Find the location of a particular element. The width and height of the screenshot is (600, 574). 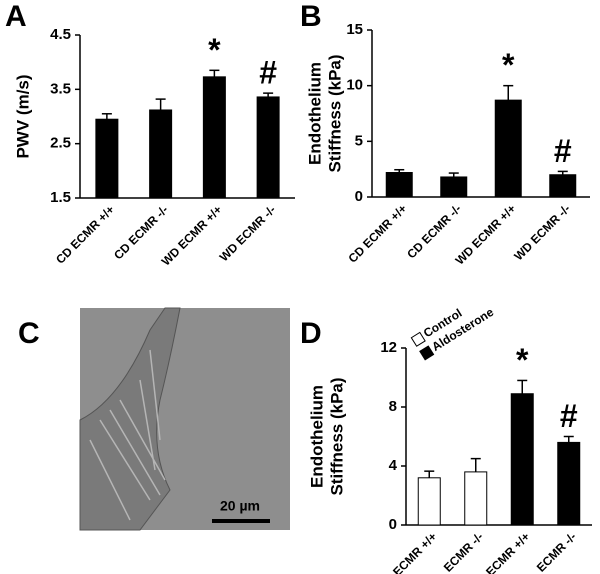

y-tick-label: 4 is located at coordinates (393, 465).